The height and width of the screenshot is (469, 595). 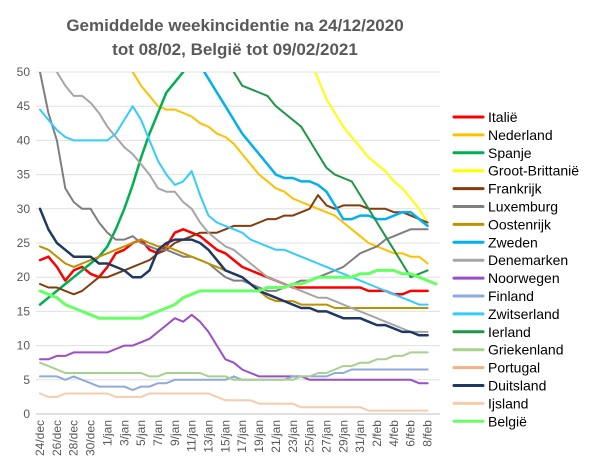 What do you see at coordinates (528, 260) in the screenshot?
I see `legend-label-8: Denemarken` at bounding box center [528, 260].